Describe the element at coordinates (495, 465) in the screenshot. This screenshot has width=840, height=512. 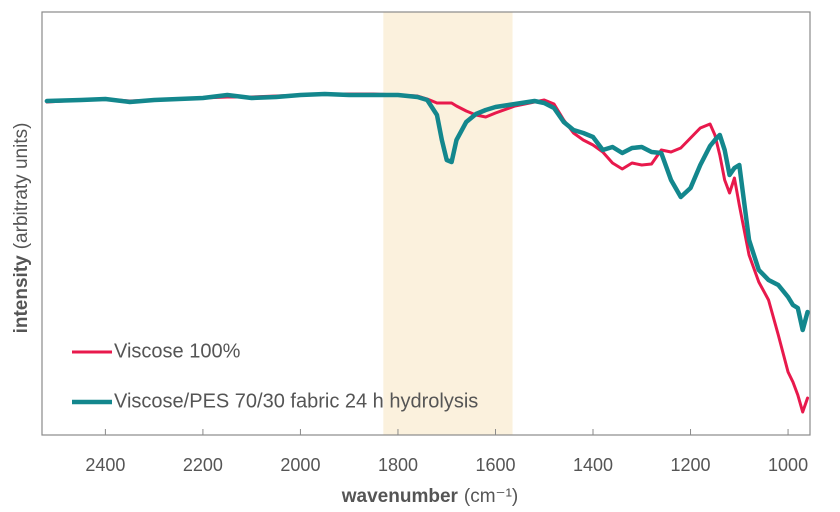
I see `x-tick-label: 1600` at that location.